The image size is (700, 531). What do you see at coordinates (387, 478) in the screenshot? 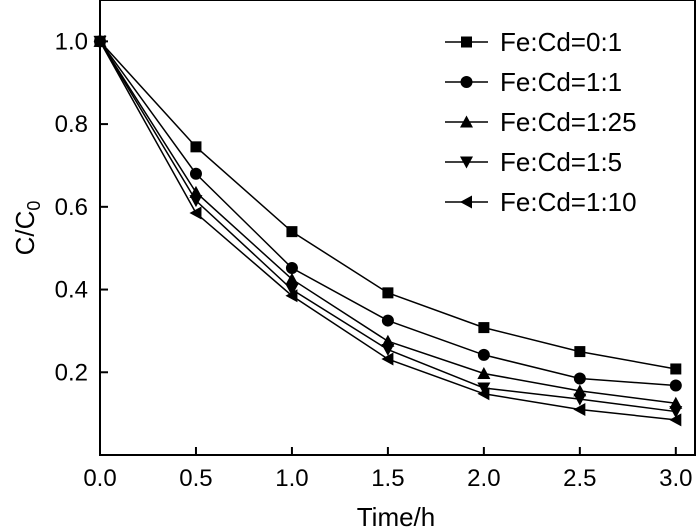
I see `x-tick-label: 1.5` at bounding box center [387, 478].